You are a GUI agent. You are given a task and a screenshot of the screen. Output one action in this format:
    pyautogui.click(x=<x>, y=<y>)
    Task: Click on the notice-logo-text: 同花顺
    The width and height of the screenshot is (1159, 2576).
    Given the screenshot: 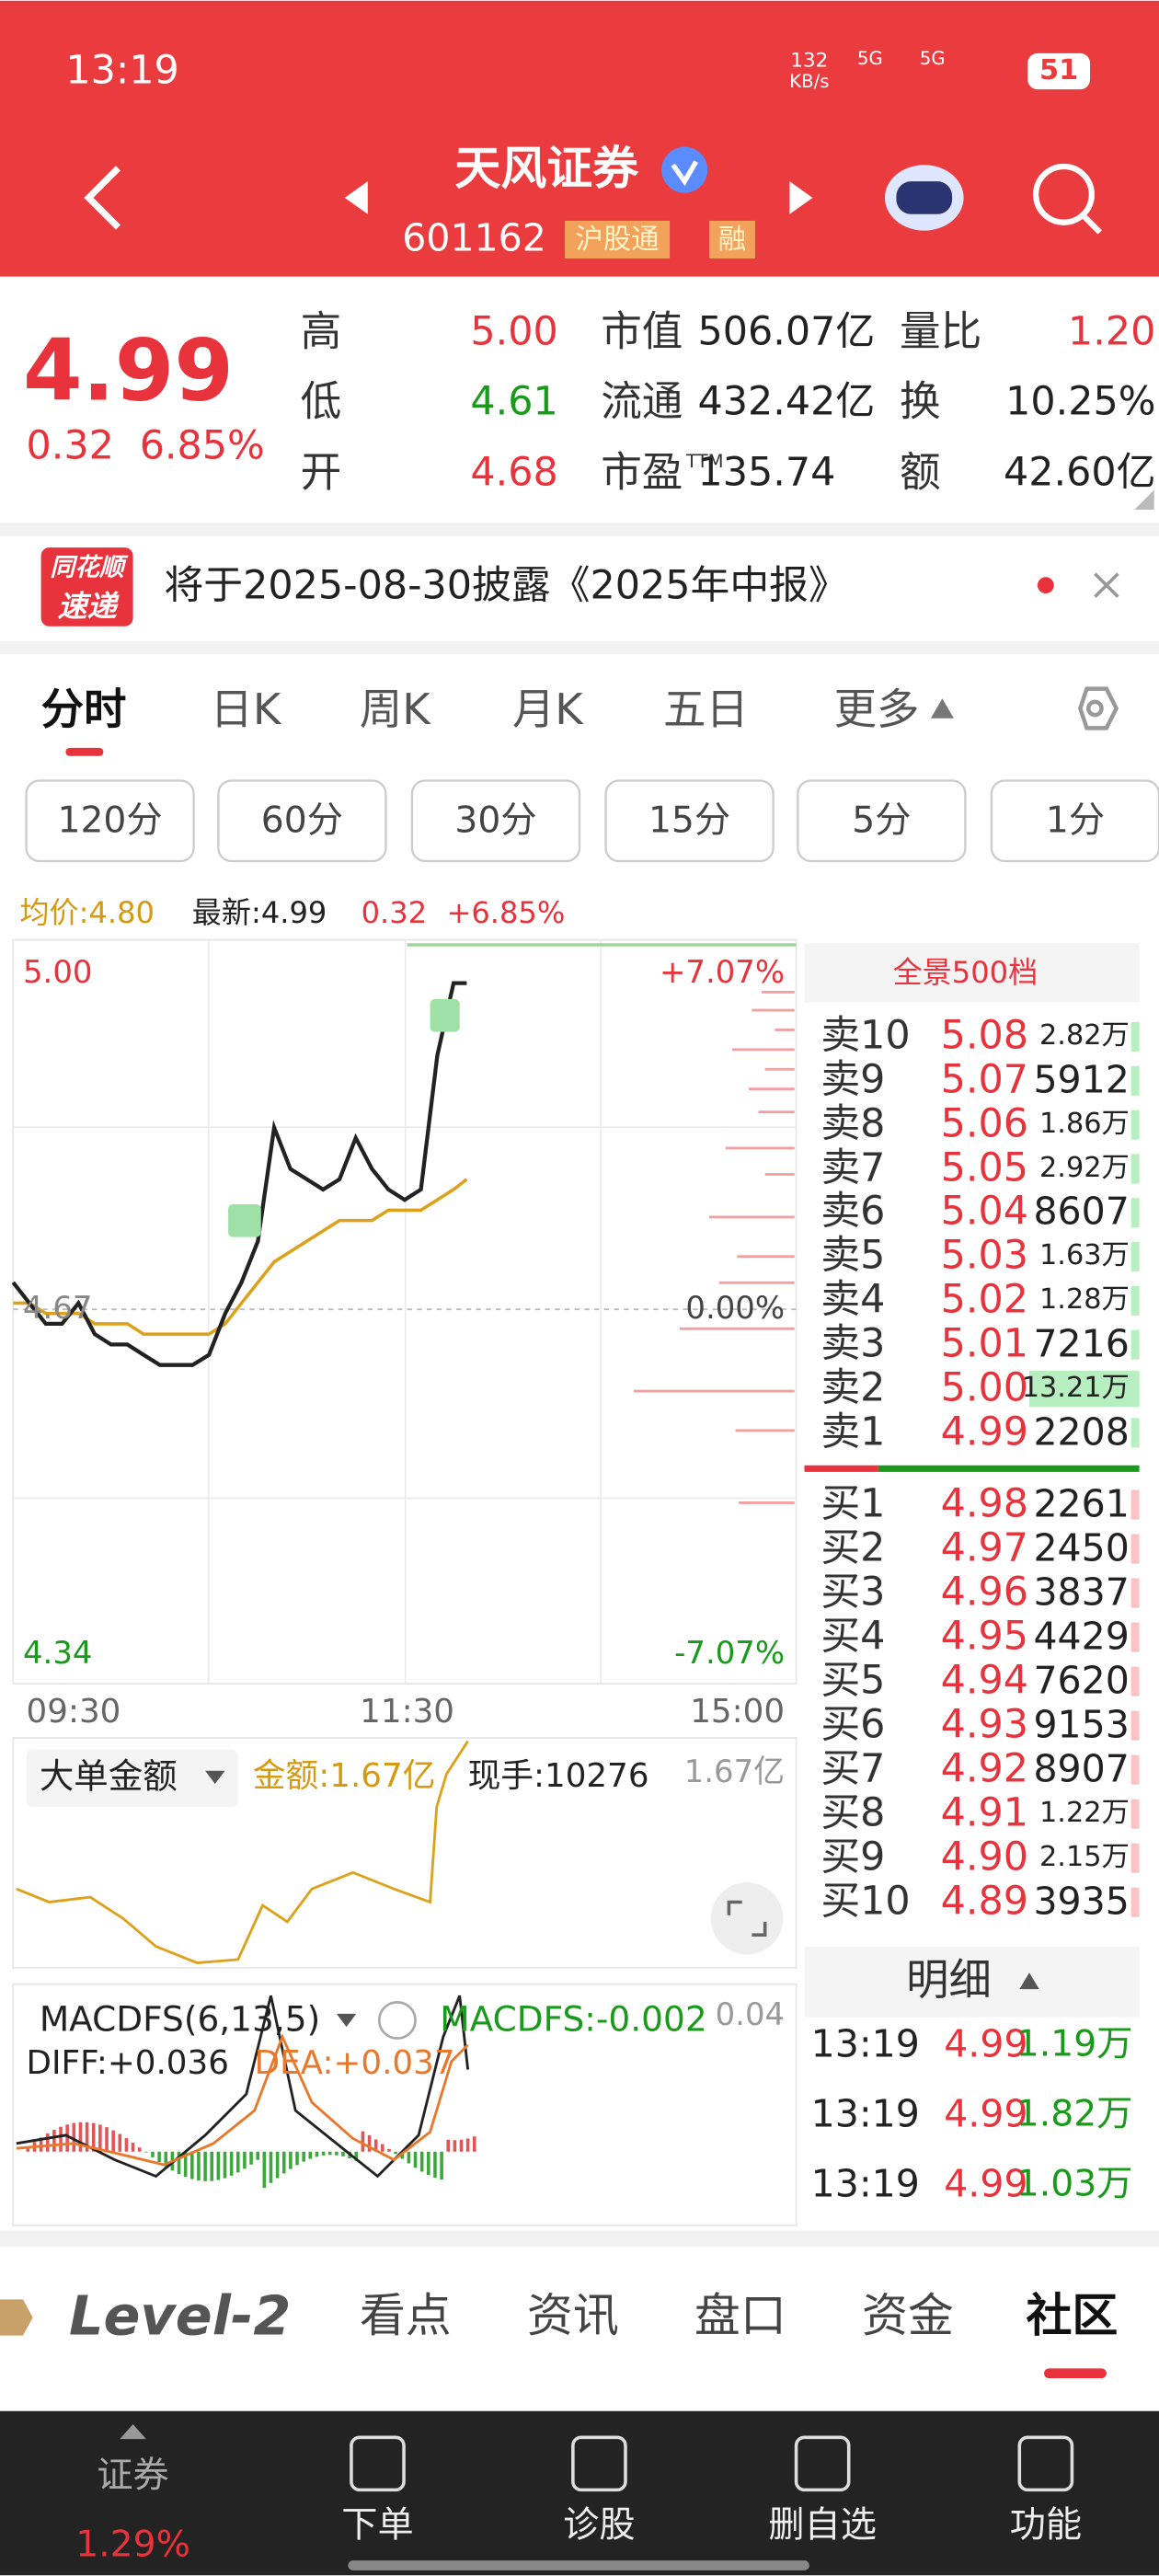 What is the action you would take?
    pyautogui.click(x=87, y=567)
    